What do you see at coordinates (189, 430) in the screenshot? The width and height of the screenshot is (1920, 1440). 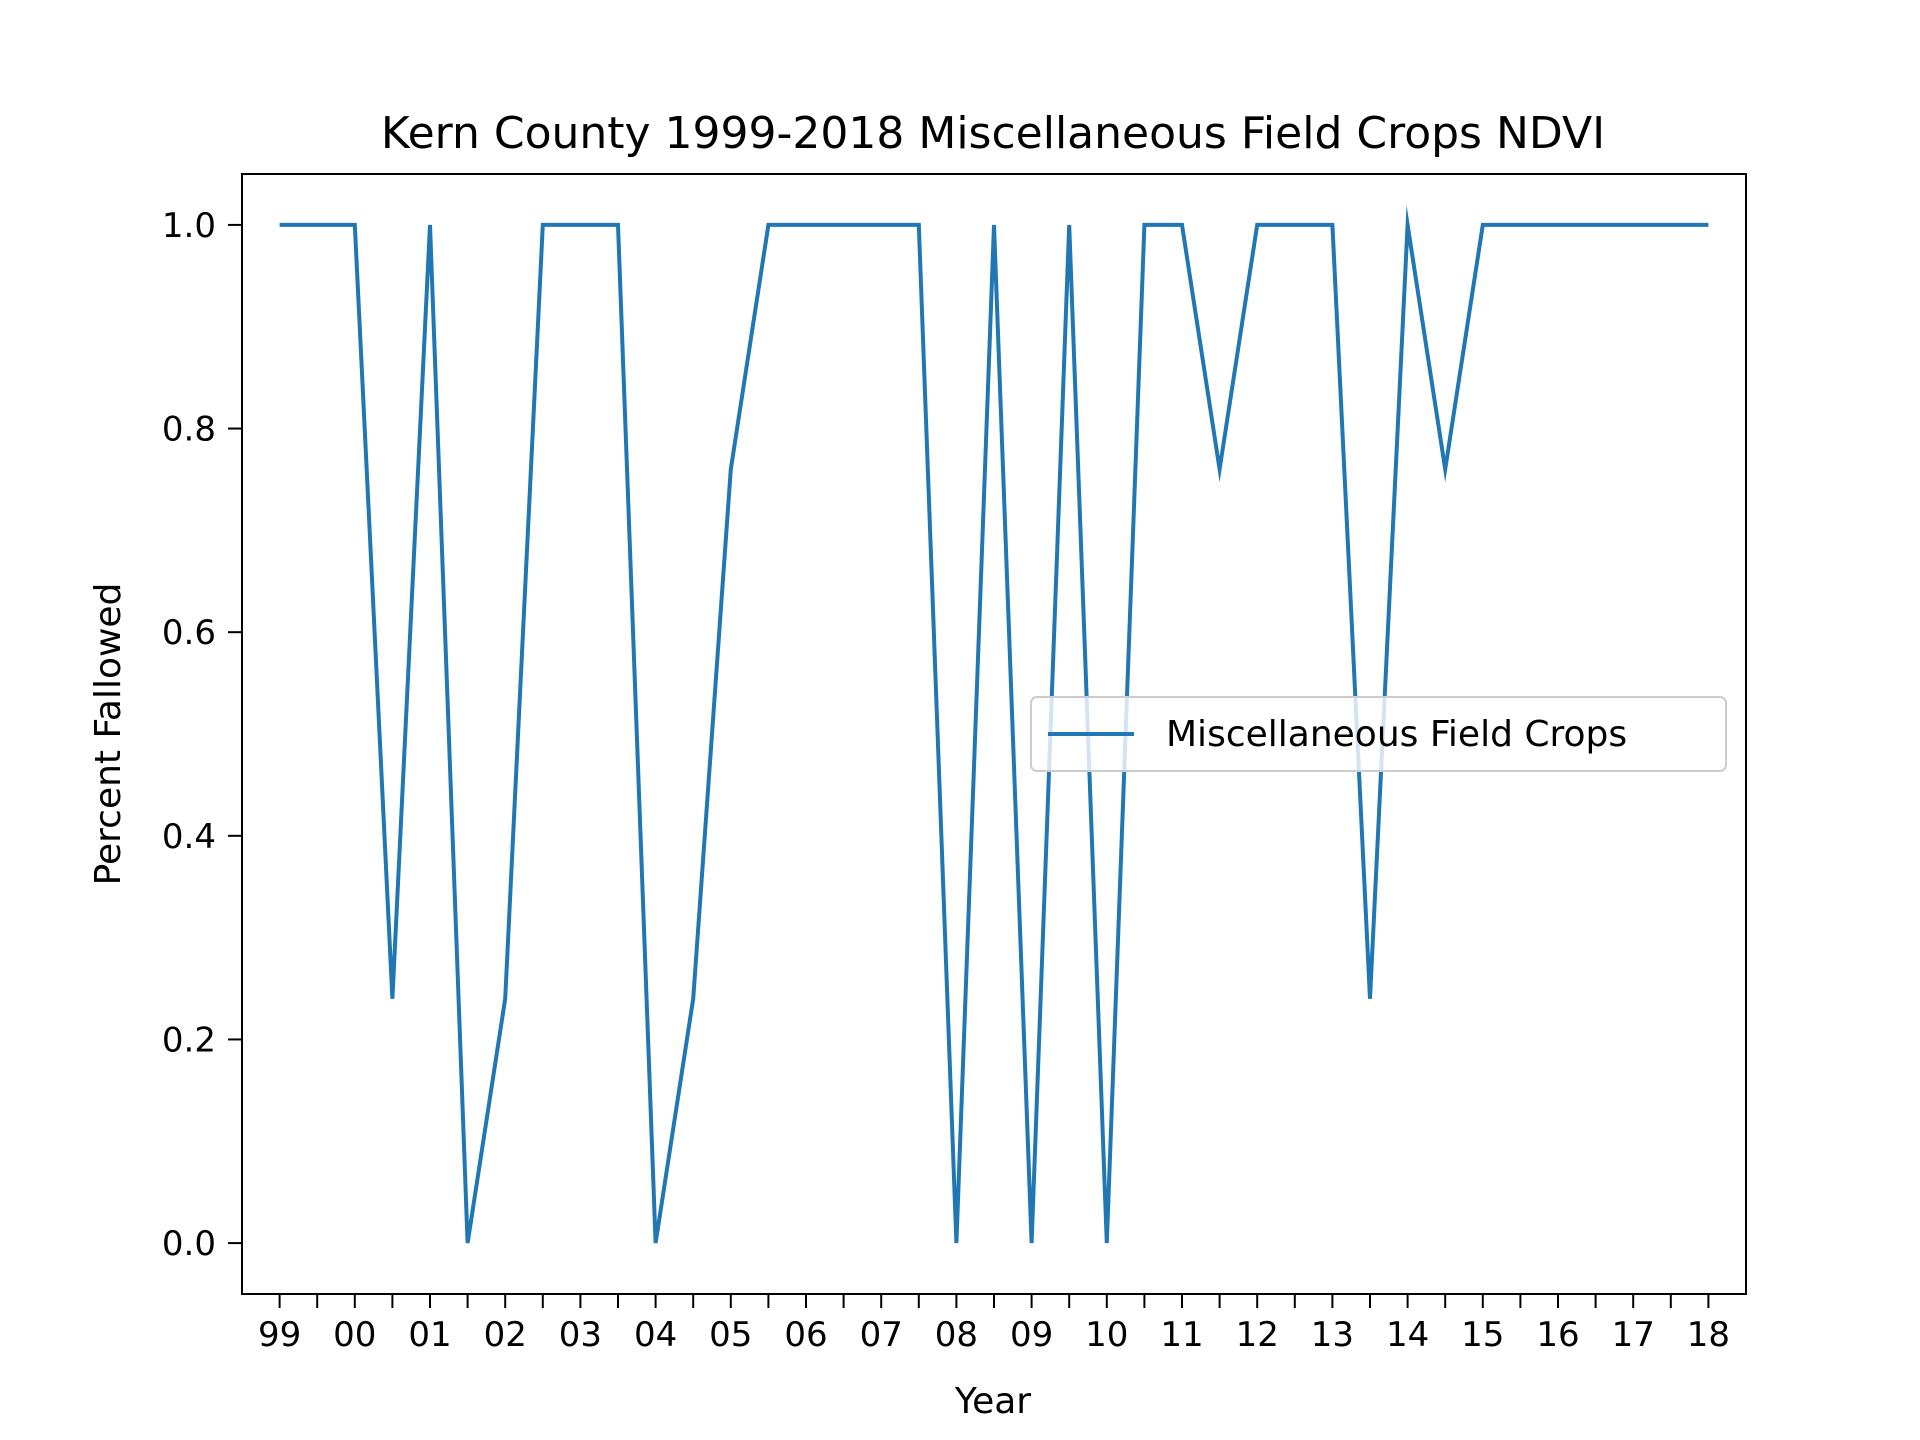 I see `y-tick-label: 0.8` at bounding box center [189, 430].